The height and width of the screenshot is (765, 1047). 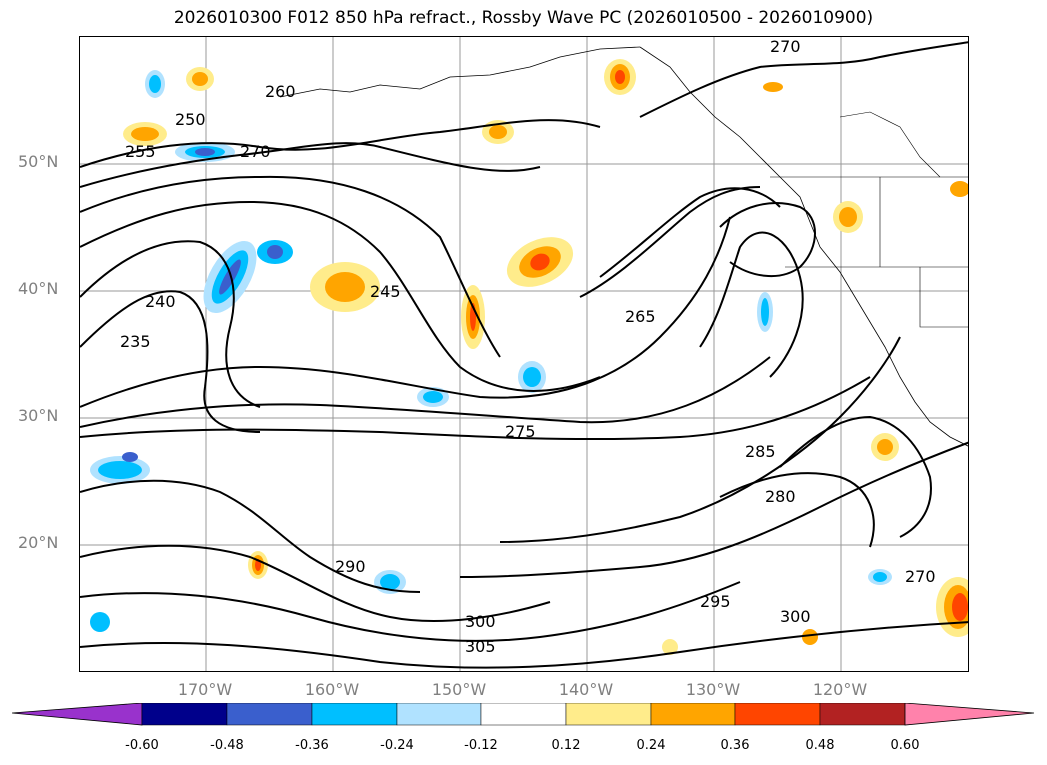 I want to click on contour-label: 255, so click(x=140, y=151).